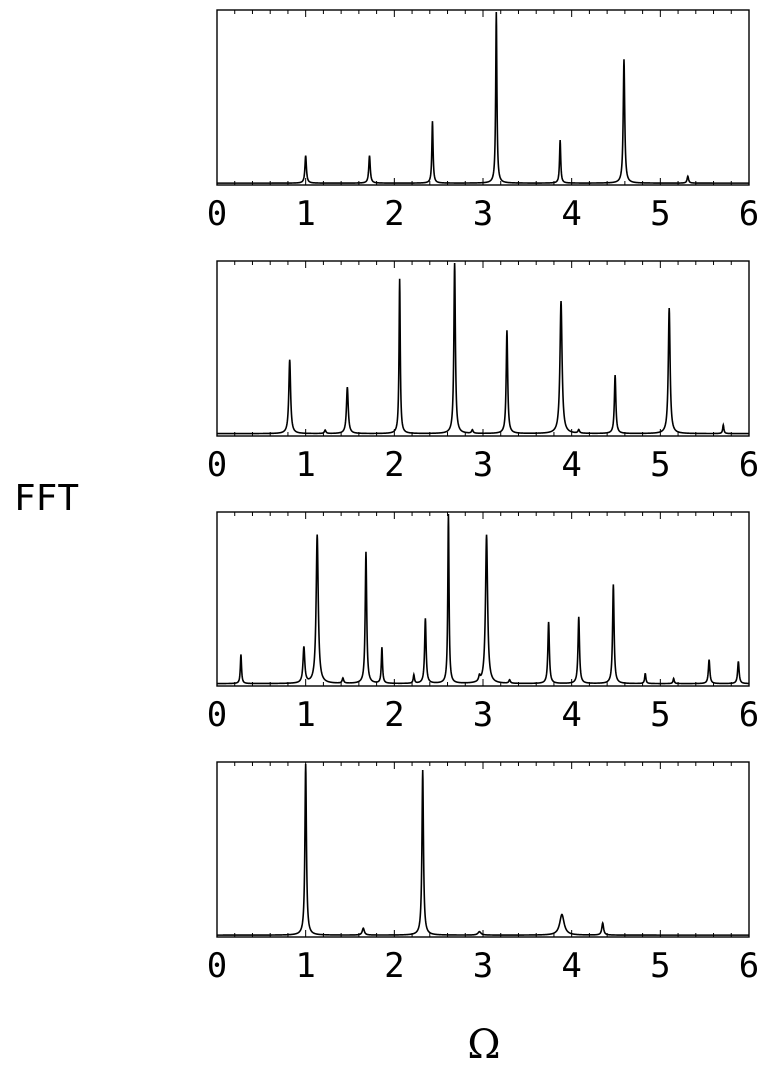 Image resolution: width=766 pixels, height=1065 pixels. I want to click on x-axis-label: Ω, so click(483, 1043).